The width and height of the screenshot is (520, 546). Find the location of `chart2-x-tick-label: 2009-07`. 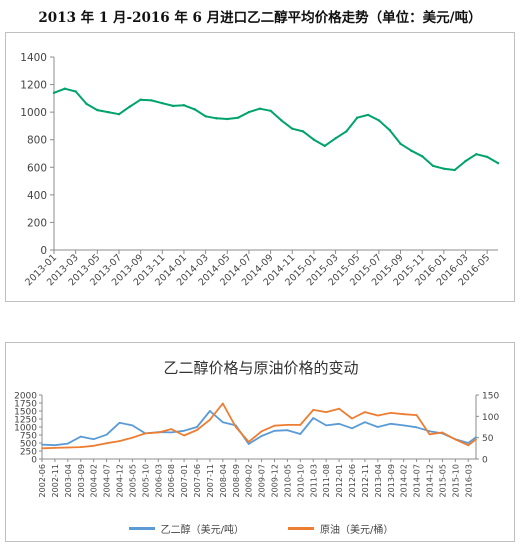

chart2-x-tick-label: 2009-07 is located at coordinates (262, 480).